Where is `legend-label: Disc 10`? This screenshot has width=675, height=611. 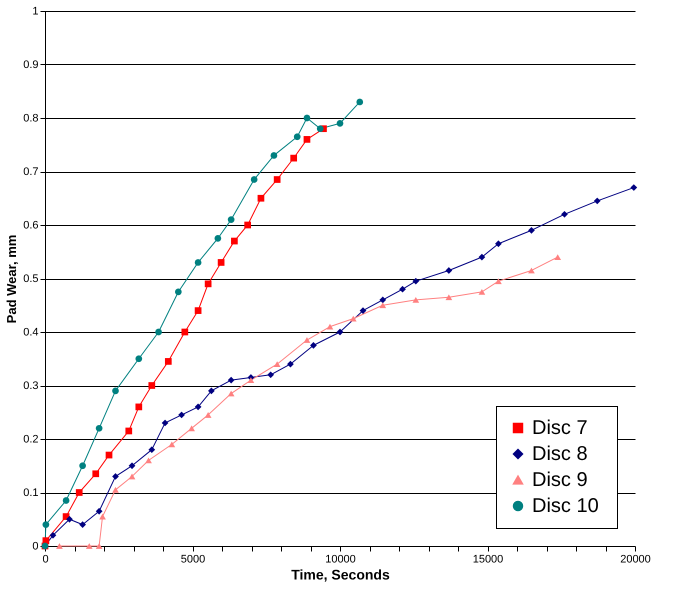 legend-label: Disc 10 is located at coordinates (565, 506).